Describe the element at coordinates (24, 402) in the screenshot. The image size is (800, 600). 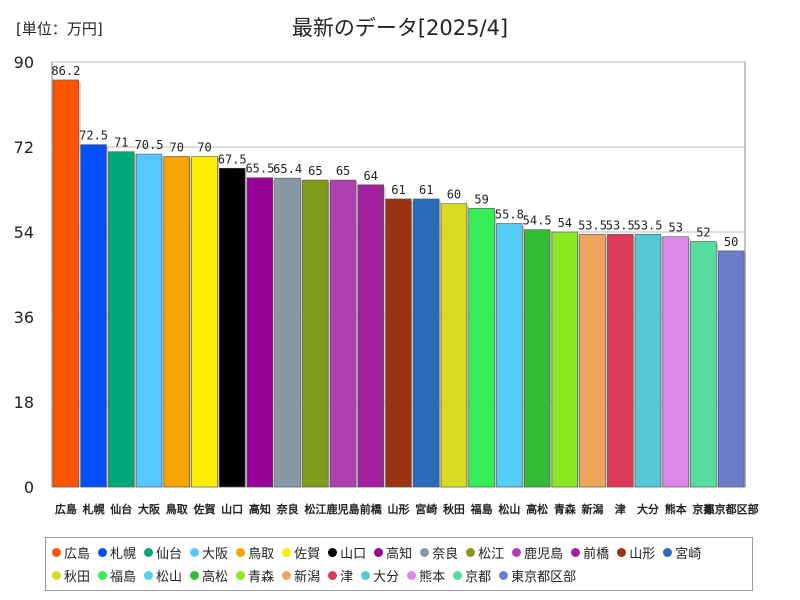
I see `y-tick-label: 18` at that location.